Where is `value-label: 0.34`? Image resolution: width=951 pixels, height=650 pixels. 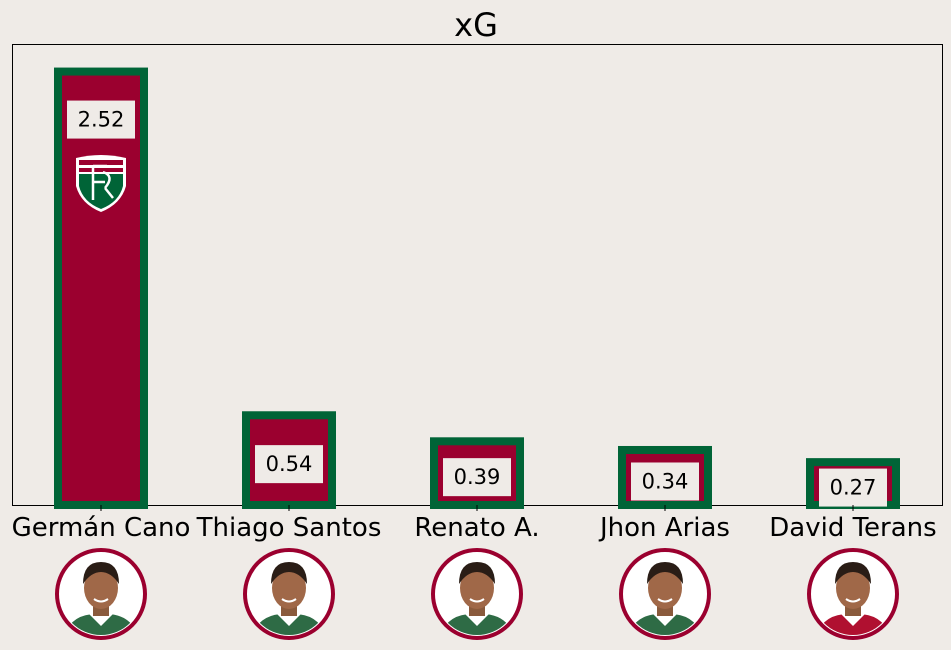 value-label: 0.34 is located at coordinates (665, 481).